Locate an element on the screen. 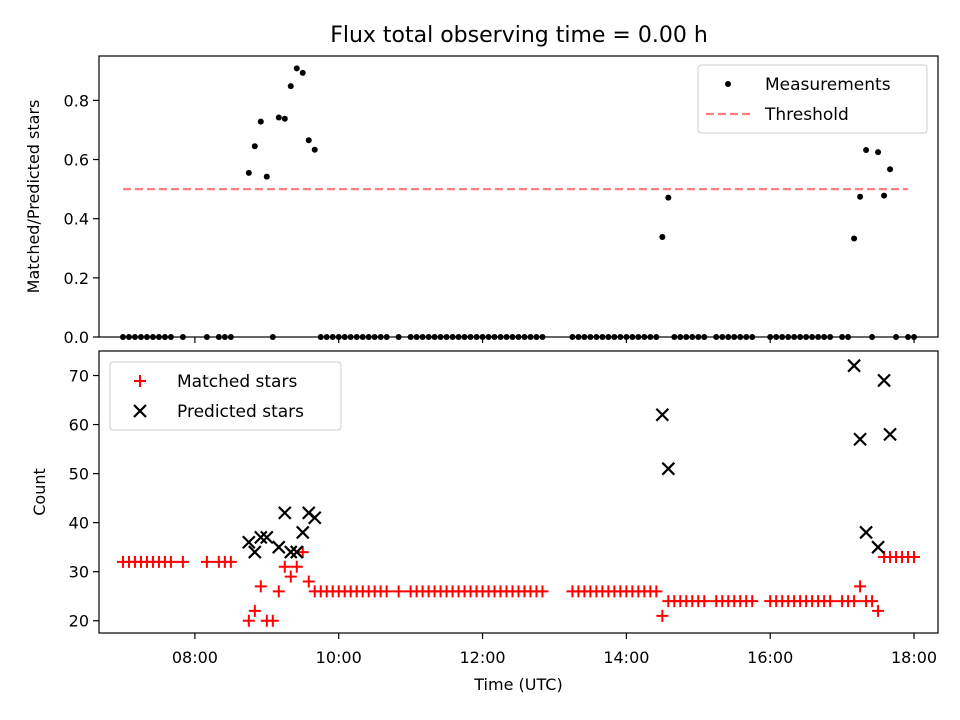 This screenshot has width=960, height=720. y-axis-label: Count is located at coordinates (39, 492).